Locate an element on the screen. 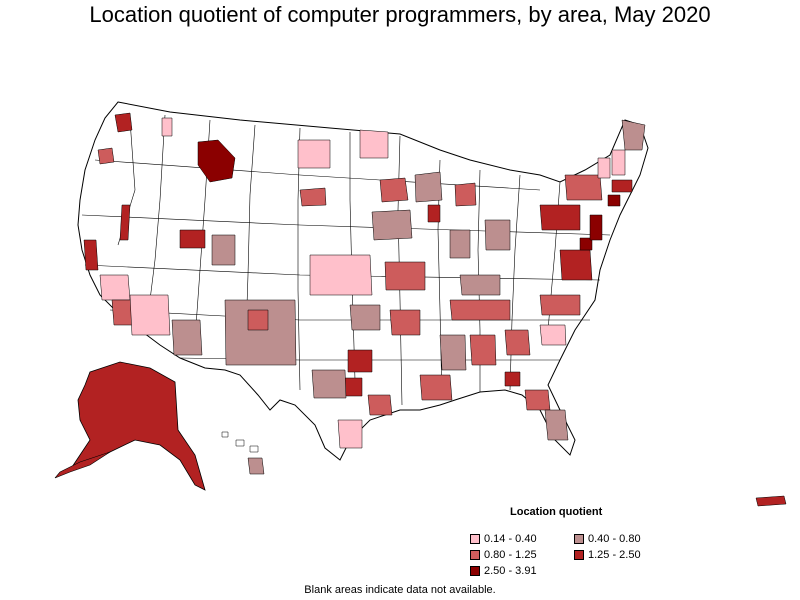 Image resolution: width=800 pixels, height=600 pixels. area-arkansas is located at coordinates (405, 322).